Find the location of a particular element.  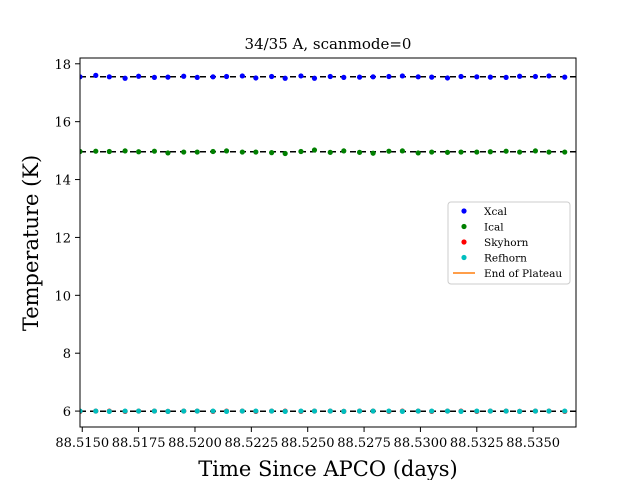

x-tick-label: 88.5200 is located at coordinates (195, 443).